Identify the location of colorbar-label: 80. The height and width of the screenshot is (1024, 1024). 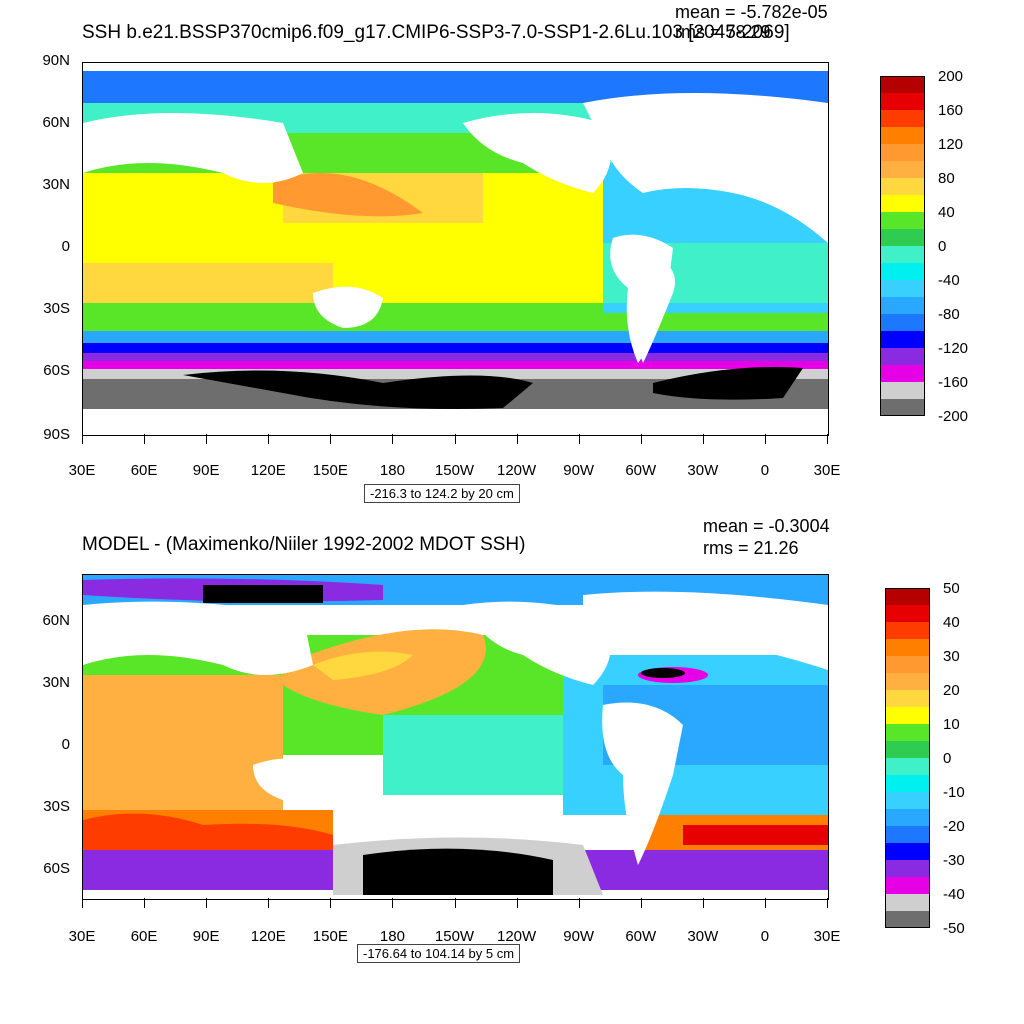
(946, 178).